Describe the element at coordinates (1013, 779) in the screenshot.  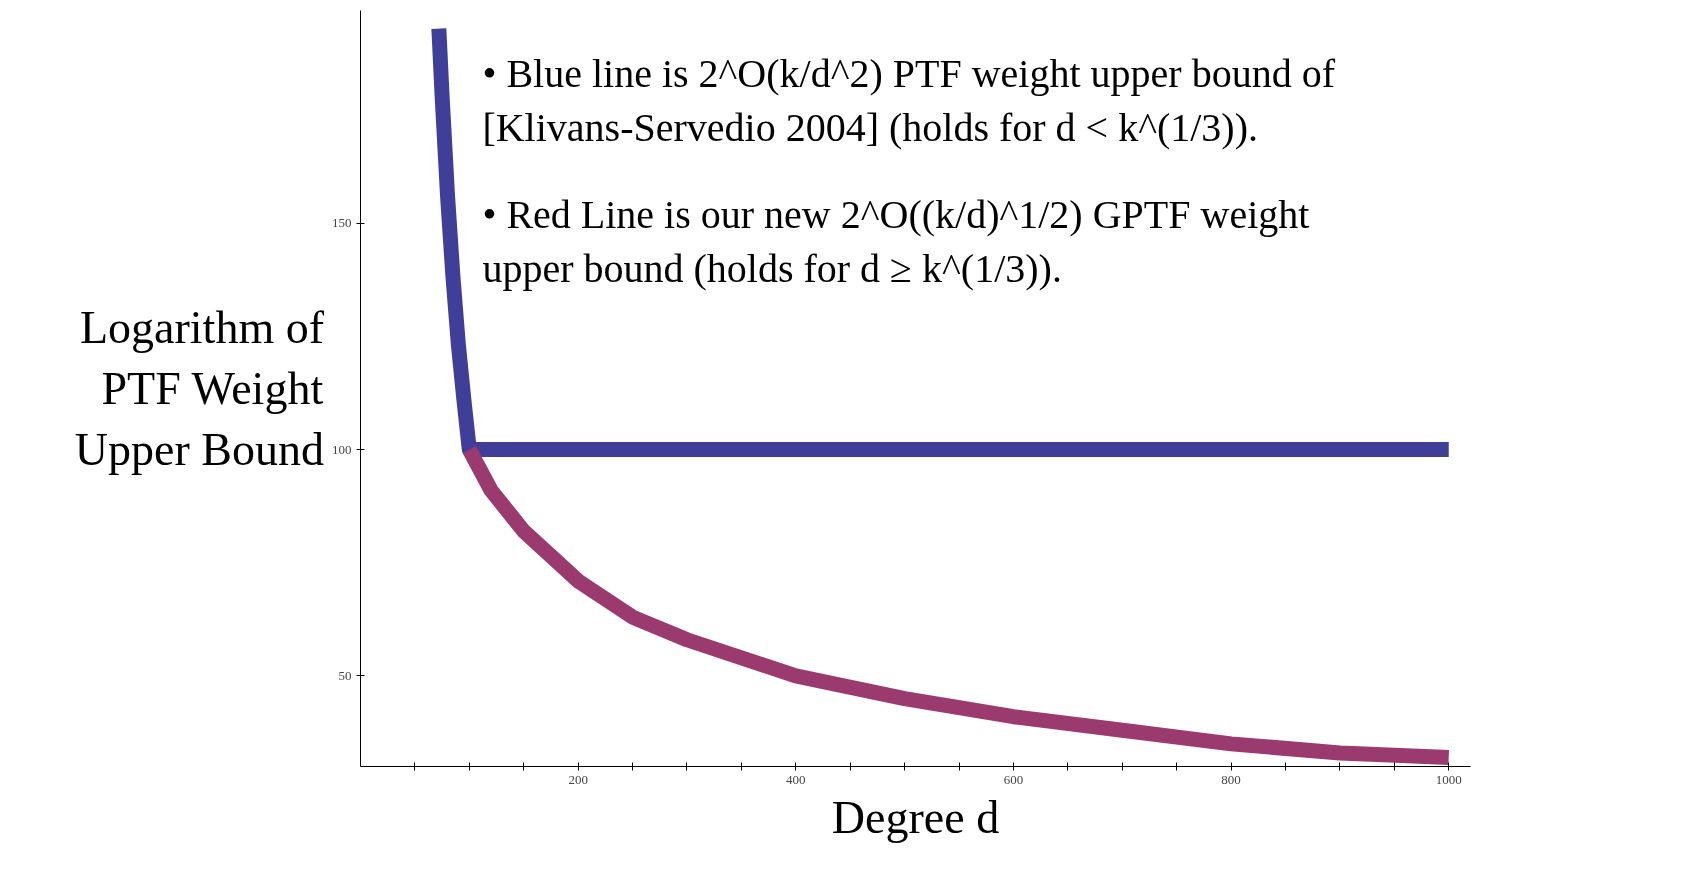
I see `x-tick-label: 600` at that location.